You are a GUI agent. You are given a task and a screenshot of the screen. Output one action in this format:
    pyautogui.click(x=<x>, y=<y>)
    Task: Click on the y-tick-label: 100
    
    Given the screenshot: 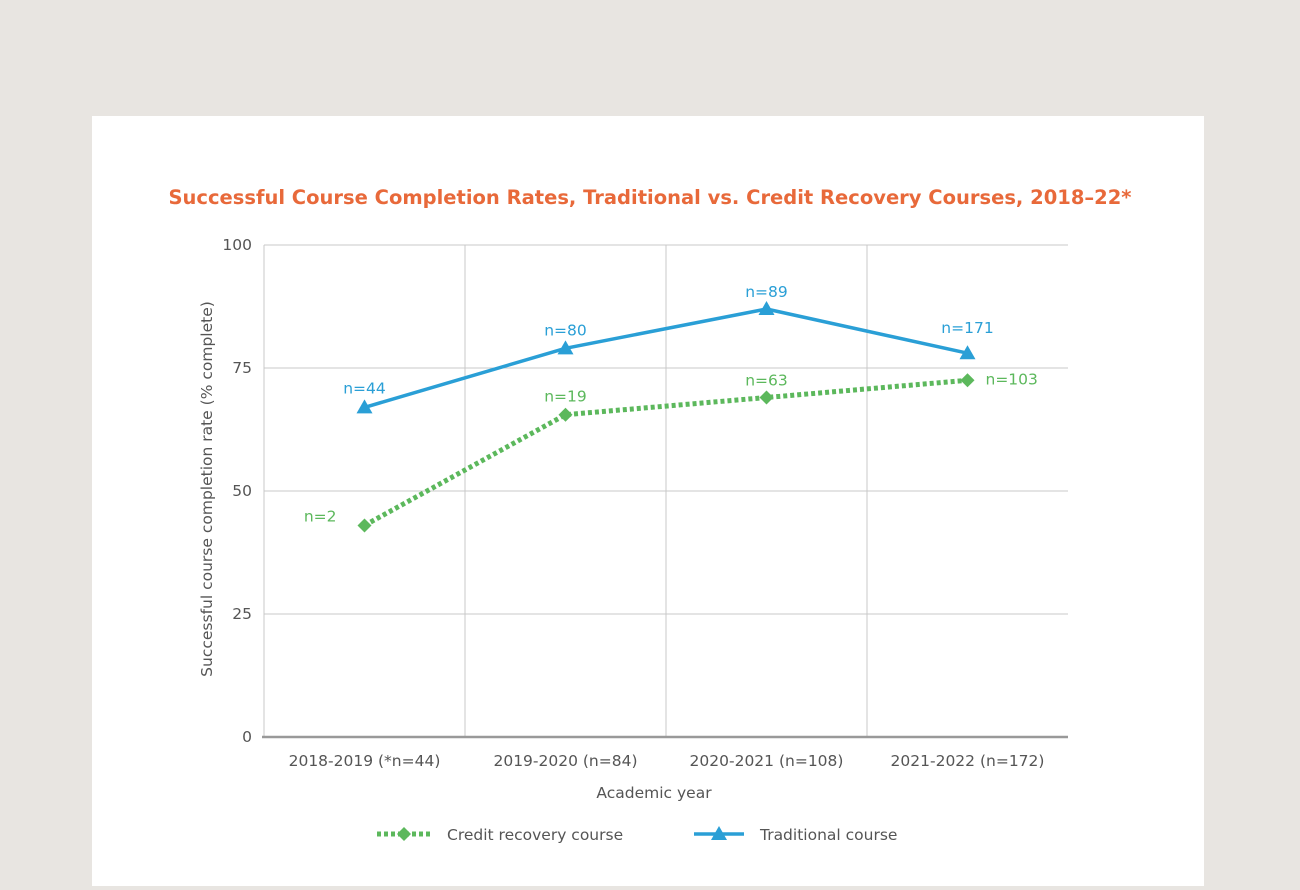 What is the action you would take?
    pyautogui.click(x=237, y=245)
    